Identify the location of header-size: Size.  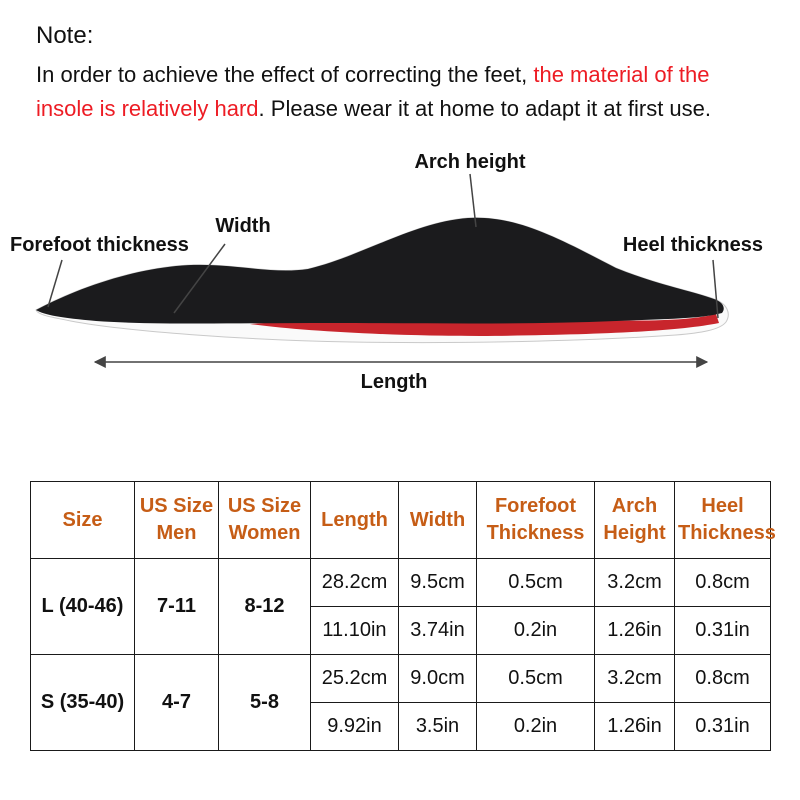
(82, 520).